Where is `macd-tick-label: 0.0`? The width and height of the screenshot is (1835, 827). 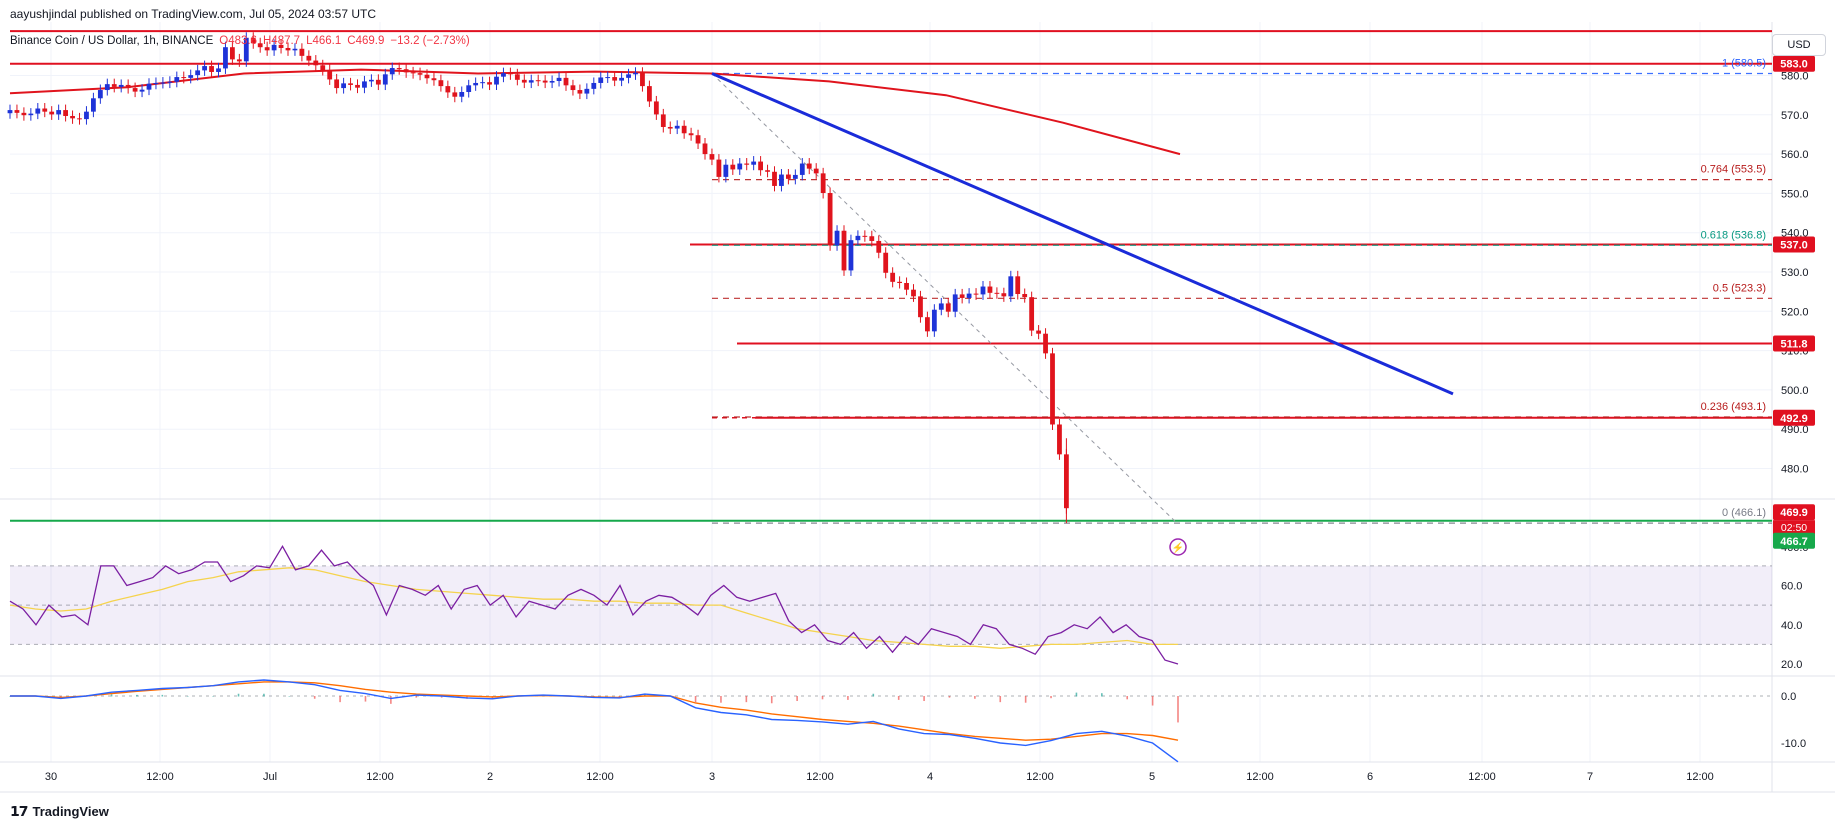
macd-tick-label: 0.0 is located at coordinates (1788, 697).